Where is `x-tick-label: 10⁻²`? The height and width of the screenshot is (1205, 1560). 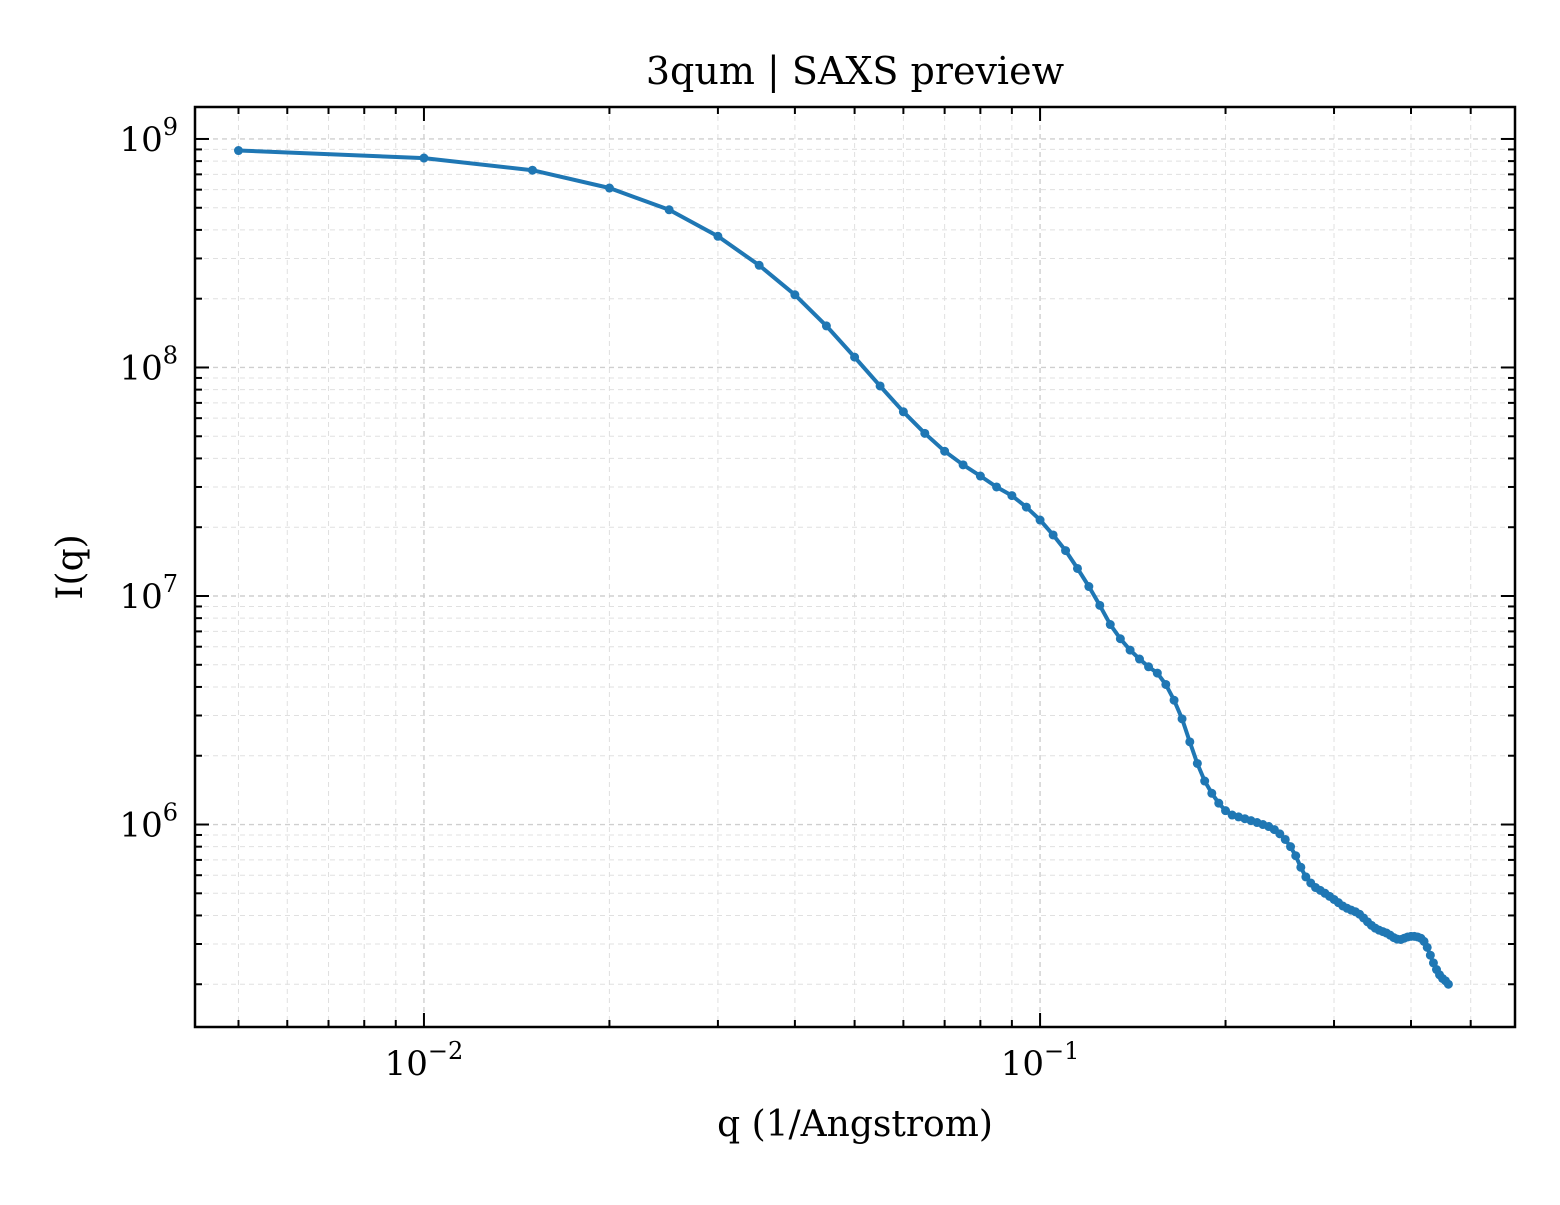
x-tick-label: 10⁻² is located at coordinates (424, 1060).